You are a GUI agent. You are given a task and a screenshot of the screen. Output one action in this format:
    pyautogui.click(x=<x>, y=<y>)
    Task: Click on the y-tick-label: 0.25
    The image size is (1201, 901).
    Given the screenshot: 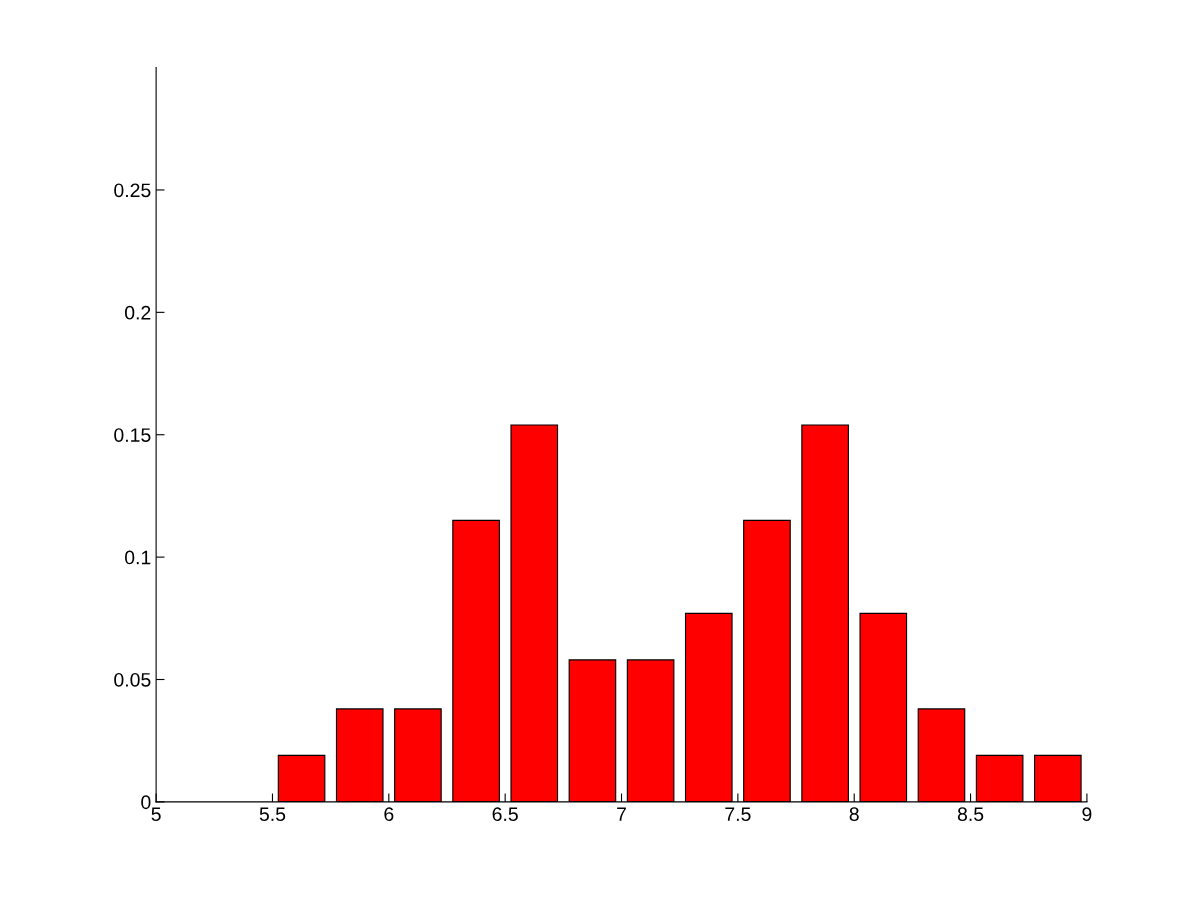 What is the action you would take?
    pyautogui.click(x=132, y=190)
    